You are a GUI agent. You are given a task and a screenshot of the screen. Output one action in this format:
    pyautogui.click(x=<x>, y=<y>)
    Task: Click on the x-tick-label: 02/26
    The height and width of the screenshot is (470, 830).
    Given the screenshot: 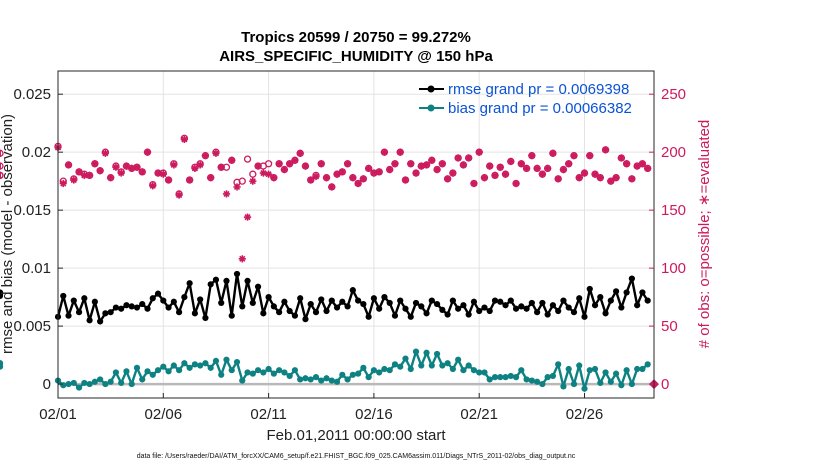 What is the action you would take?
    pyautogui.click(x=585, y=414)
    